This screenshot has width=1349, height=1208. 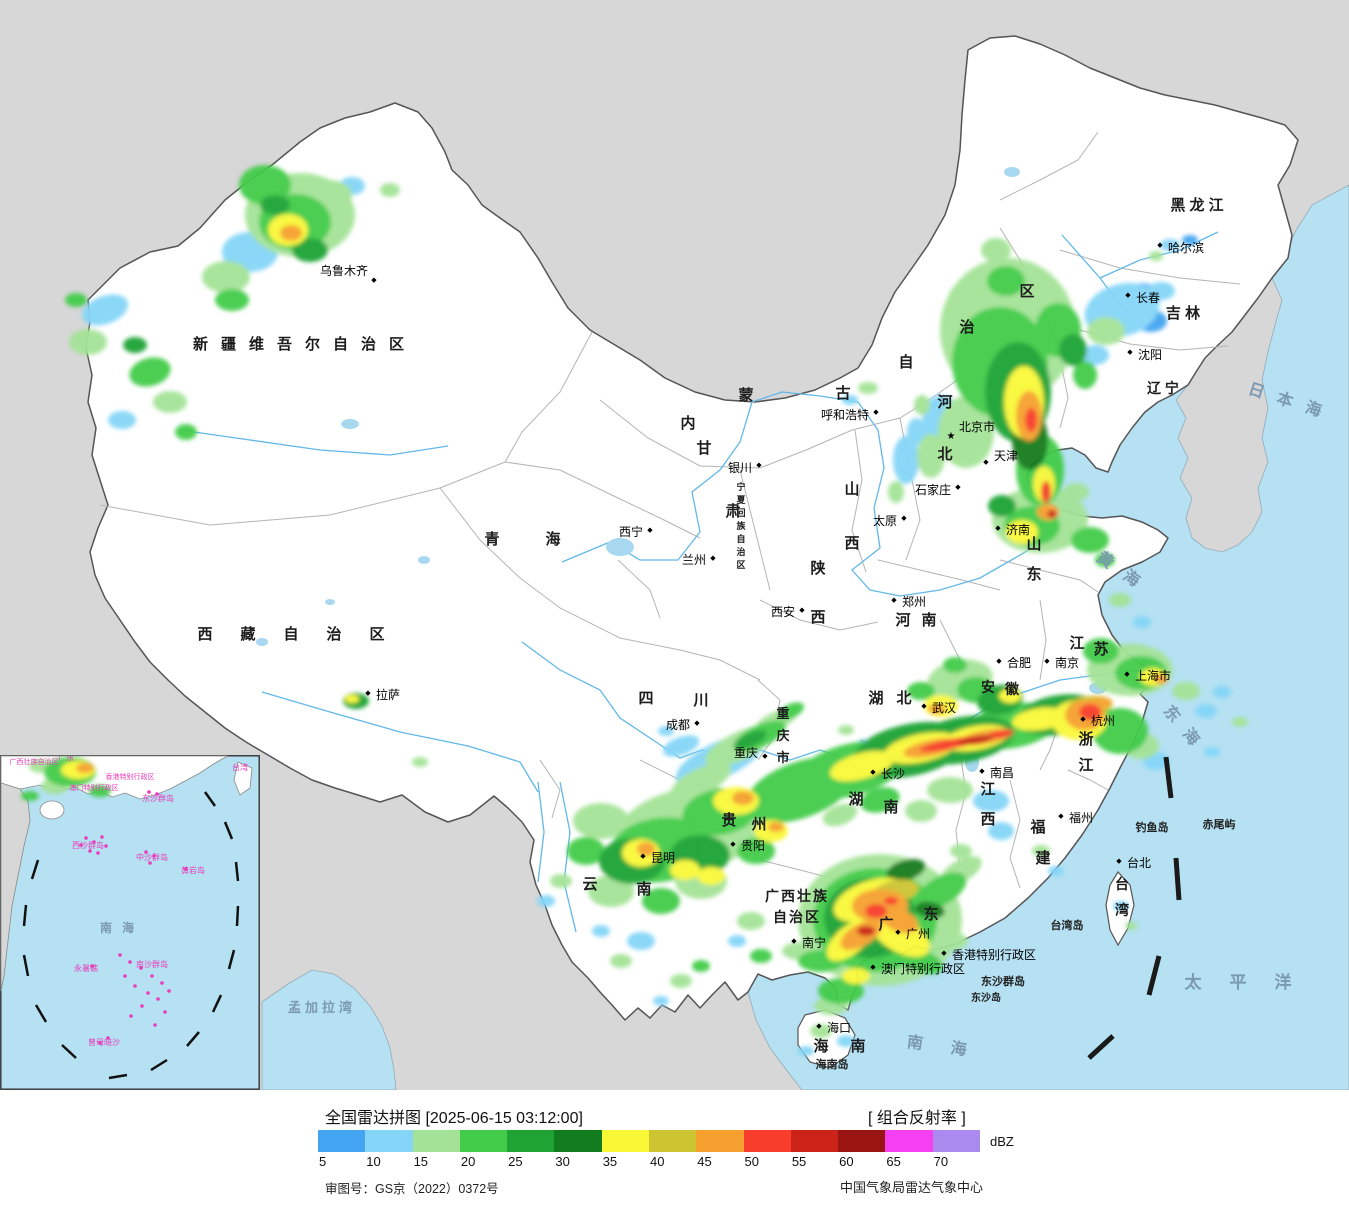 I want to click on province-label: 福, so click(x=1037, y=827).